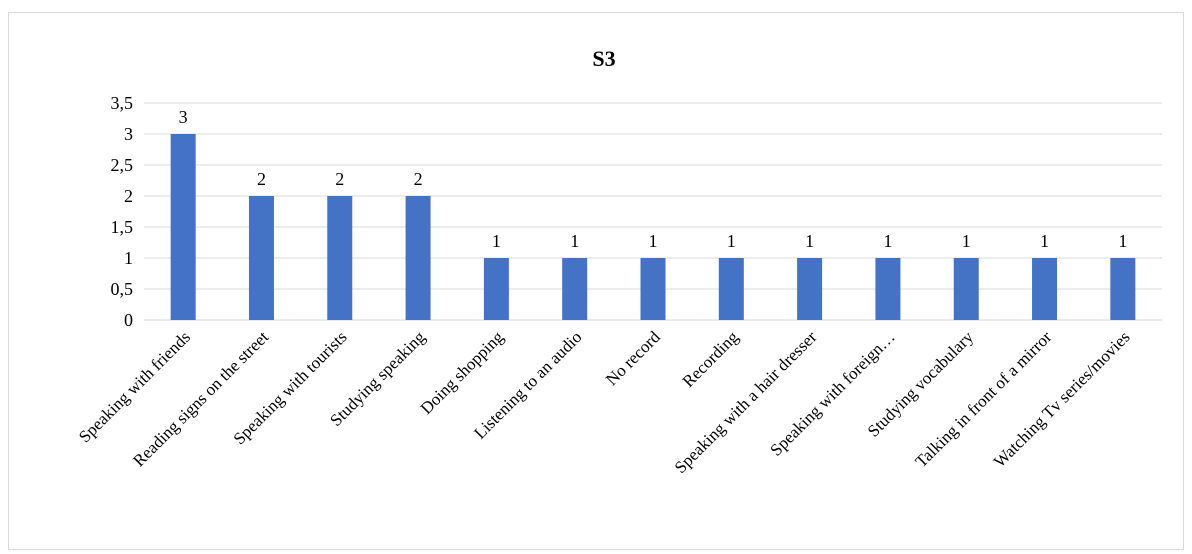 The height and width of the screenshot is (554, 1192). Describe the element at coordinates (633, 358) in the screenshot. I see `x-tick-label: No record` at that location.